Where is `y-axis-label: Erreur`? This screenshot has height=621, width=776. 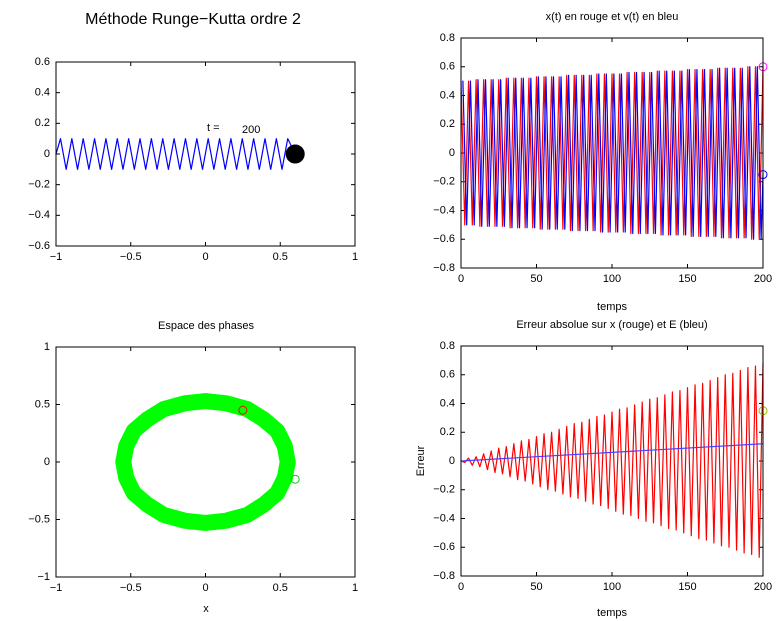 y-axis-label: Erreur is located at coordinates (421, 460).